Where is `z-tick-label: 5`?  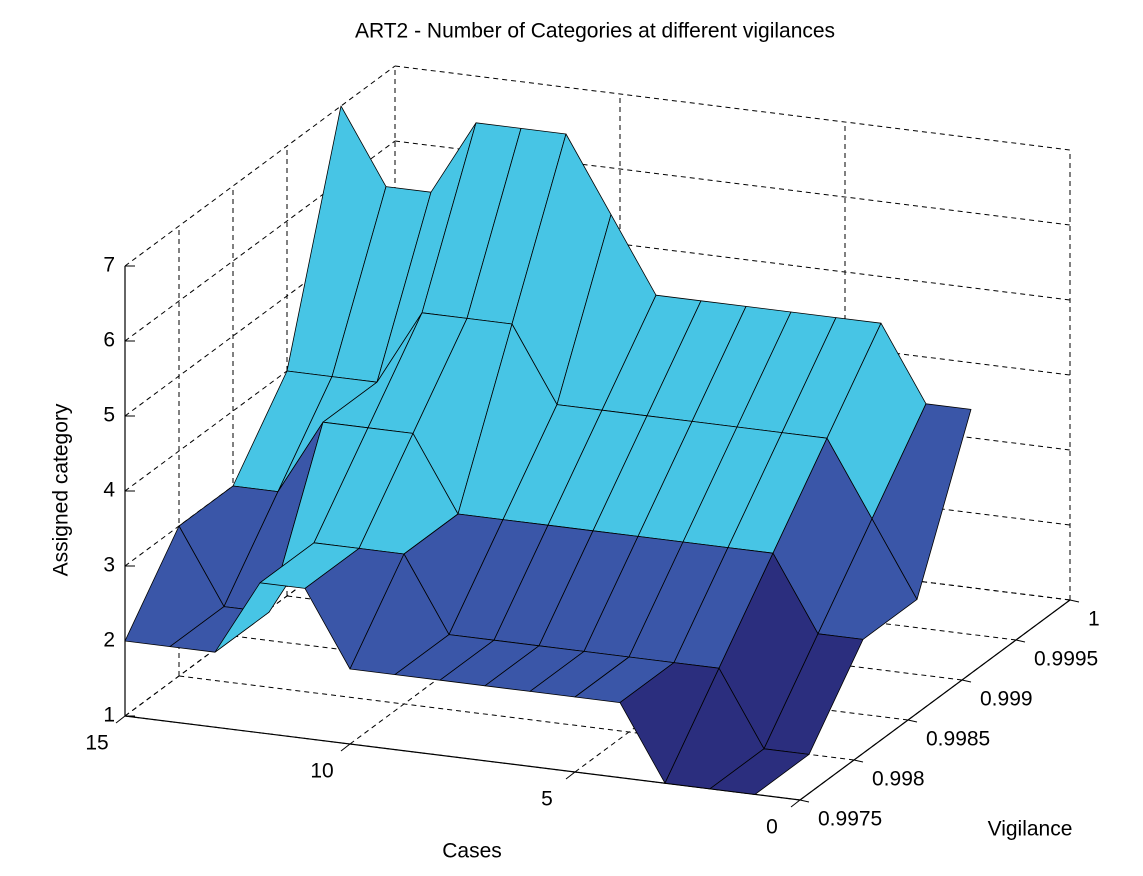 z-tick-label: 5 is located at coordinates (109, 415).